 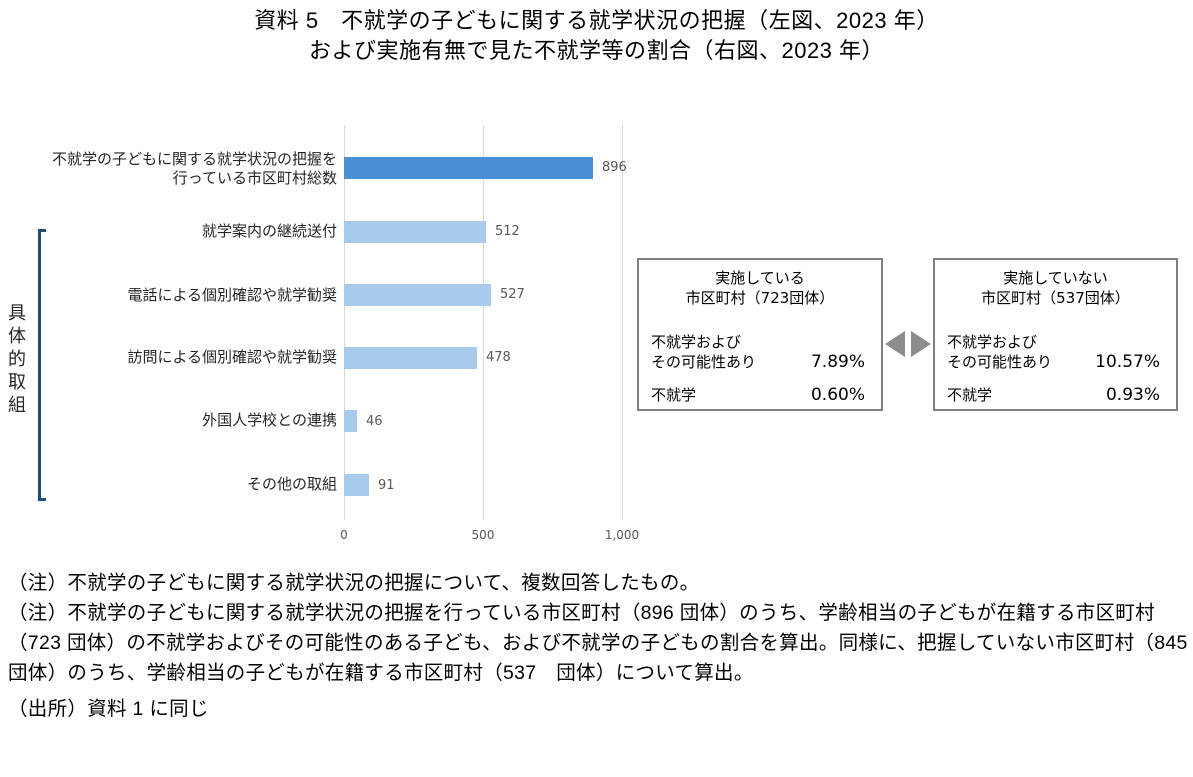 I want to click on value-label: 527, so click(x=512, y=294).